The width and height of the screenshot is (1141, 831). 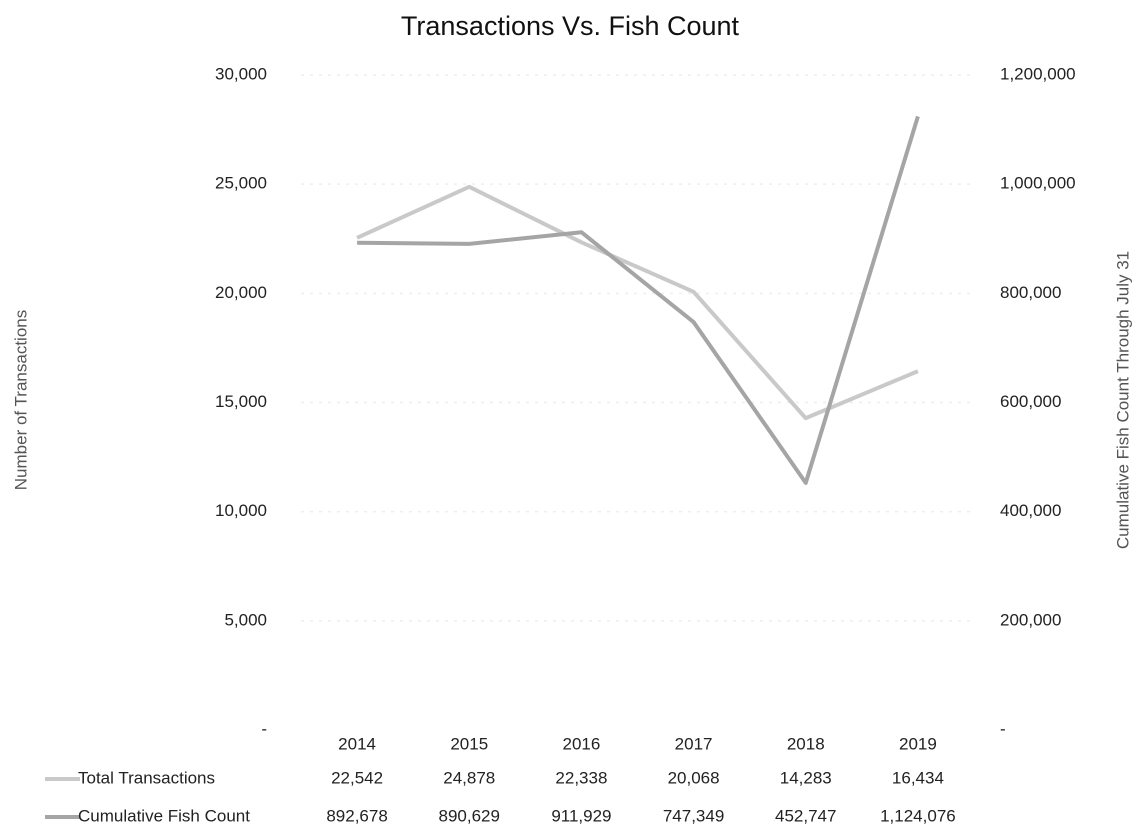 I want to click on table-value: 747,349, so click(x=693, y=815).